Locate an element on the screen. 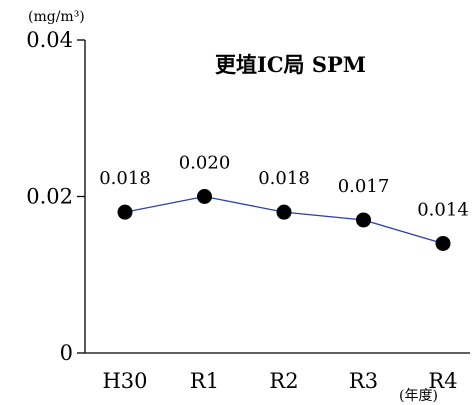 The height and width of the screenshot is (405, 474). y-tick-label: 0.04 is located at coordinates (49, 40).